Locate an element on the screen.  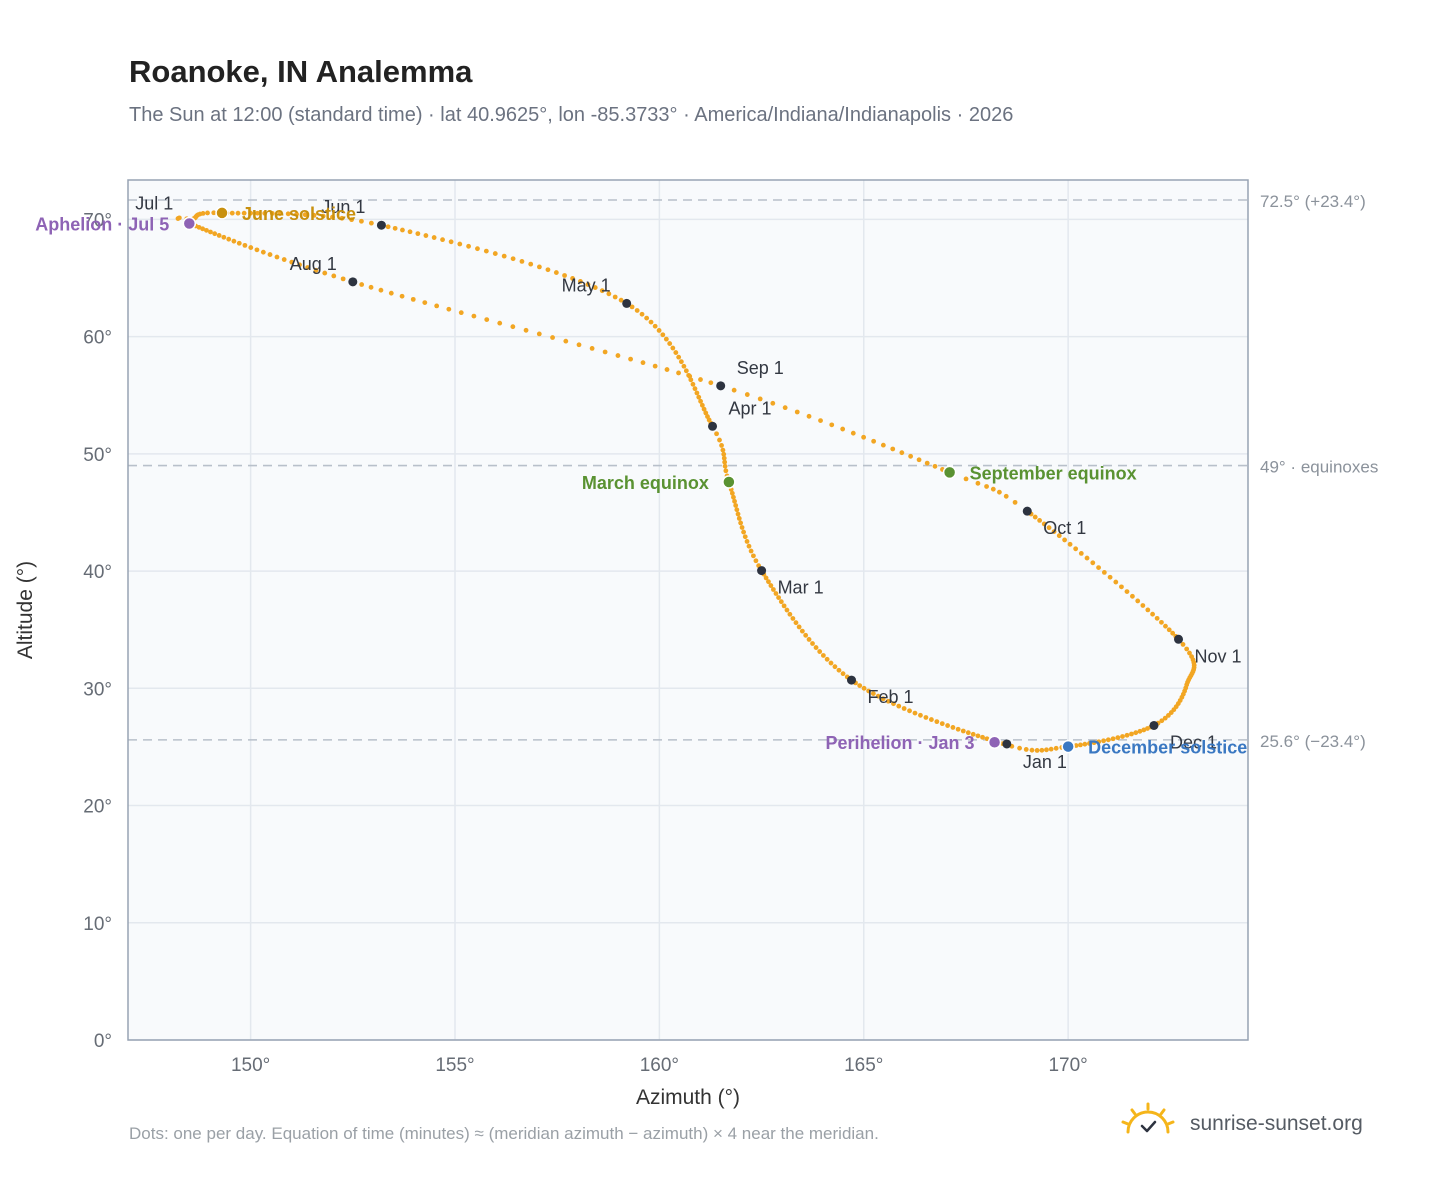
month-marker-label: May 1 is located at coordinates (586, 285).